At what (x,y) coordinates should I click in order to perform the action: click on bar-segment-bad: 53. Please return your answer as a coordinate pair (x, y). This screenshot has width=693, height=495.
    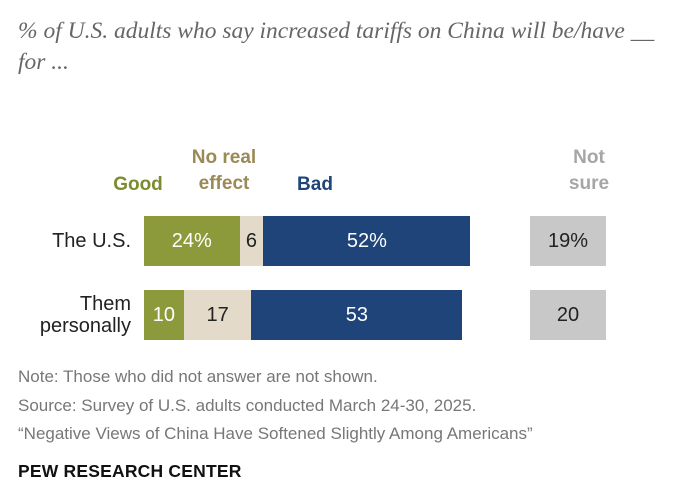
    Looking at the image, I should click on (357, 315).